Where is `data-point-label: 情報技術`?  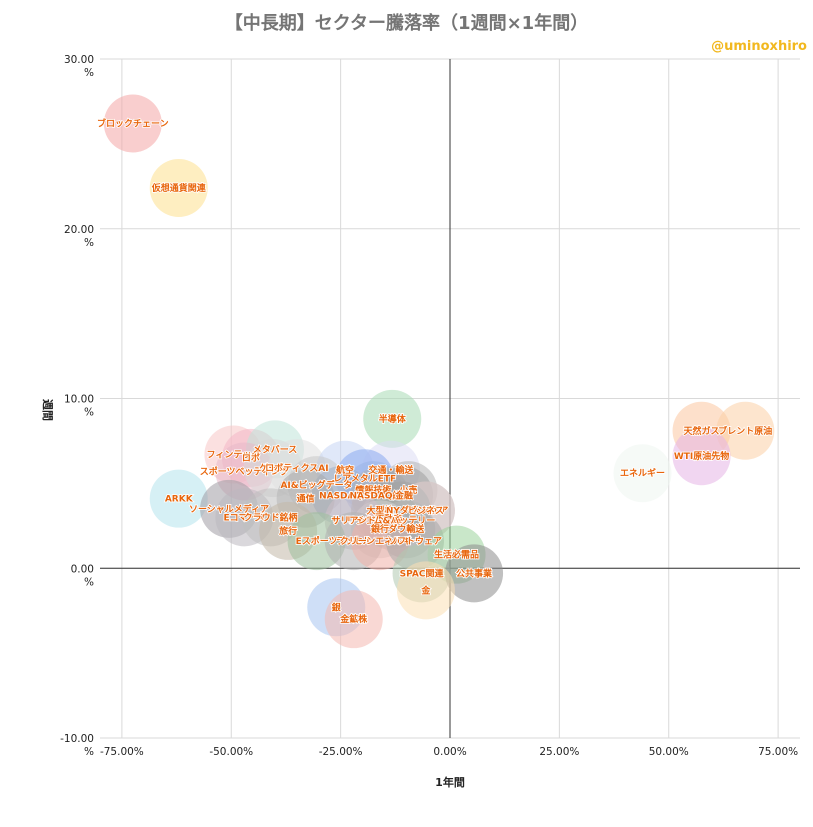 data-point-label: 情報技術 is located at coordinates (372, 490).